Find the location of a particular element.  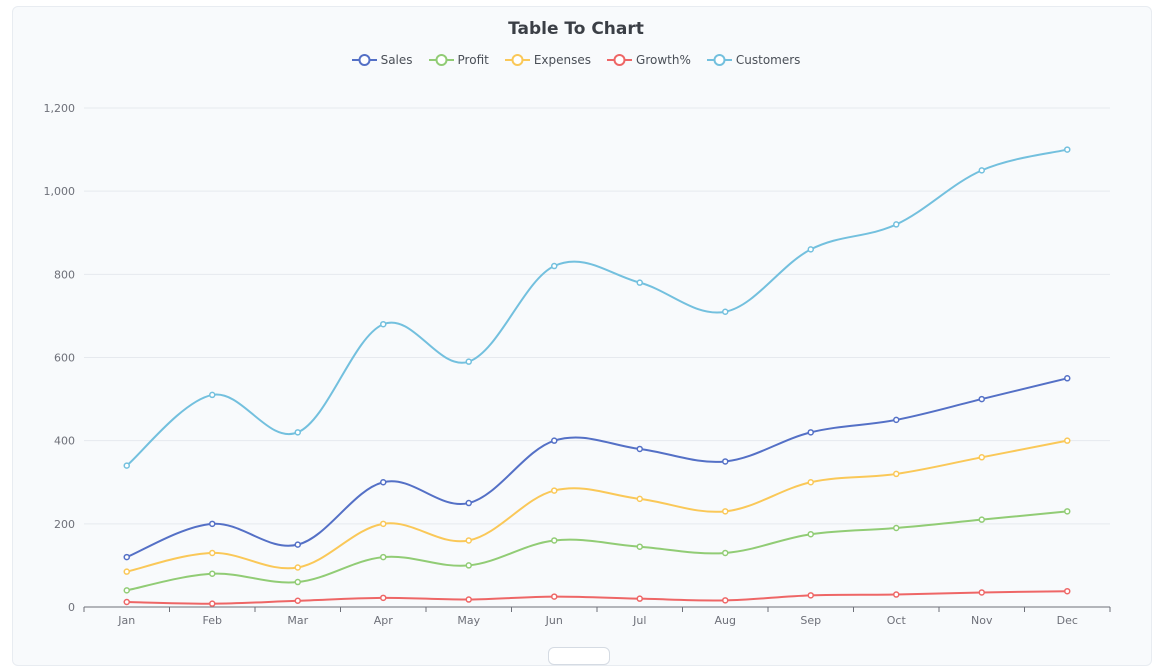

legend-item: Sales is located at coordinates (382, 60).